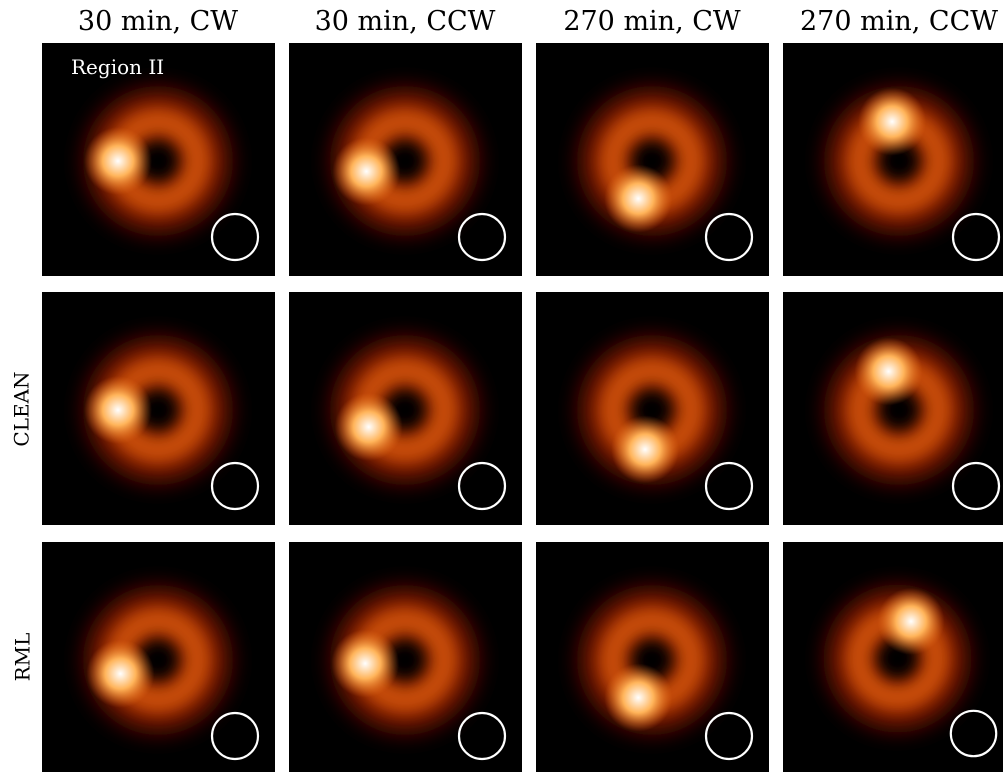 This screenshot has width=1003, height=772. I want to click on image-panel-r2-c3, so click(893, 657).